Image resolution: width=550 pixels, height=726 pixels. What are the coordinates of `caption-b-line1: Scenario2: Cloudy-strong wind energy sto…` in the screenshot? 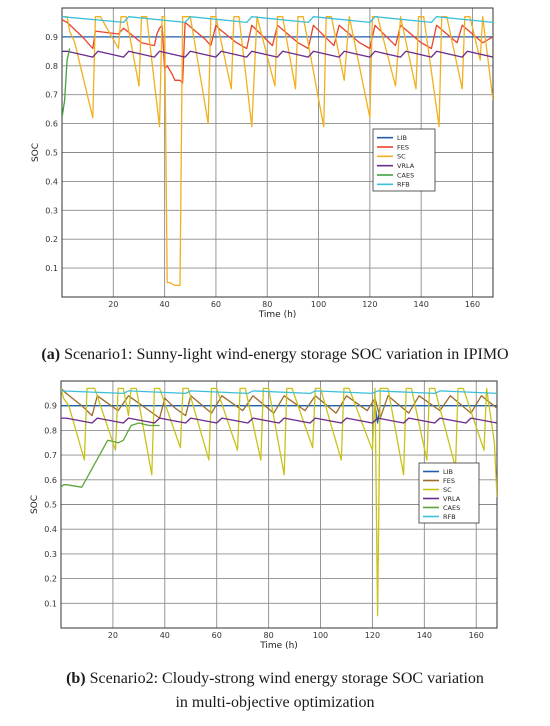 It's located at (284, 678).